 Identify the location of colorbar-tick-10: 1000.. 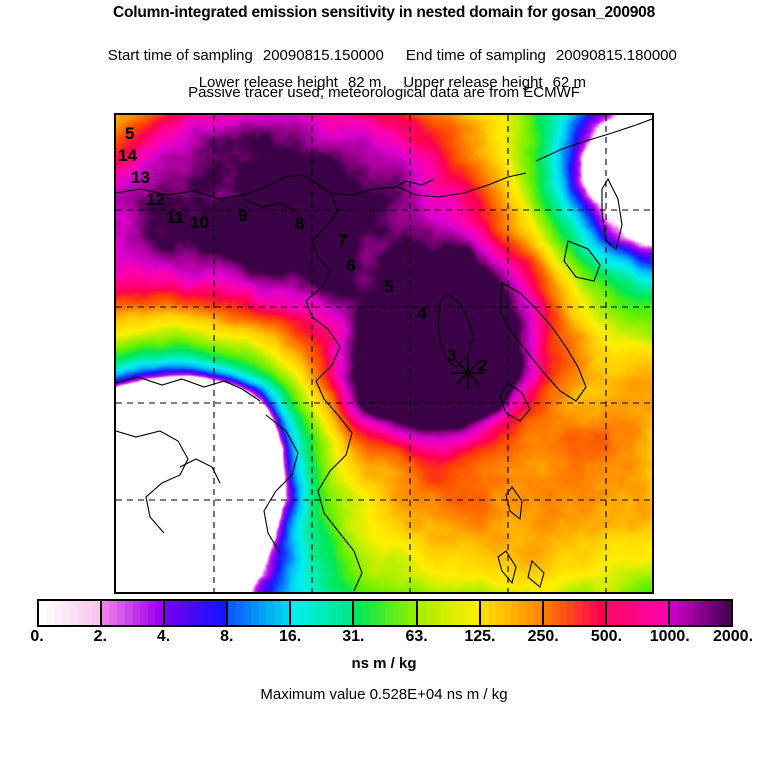
(669, 636).